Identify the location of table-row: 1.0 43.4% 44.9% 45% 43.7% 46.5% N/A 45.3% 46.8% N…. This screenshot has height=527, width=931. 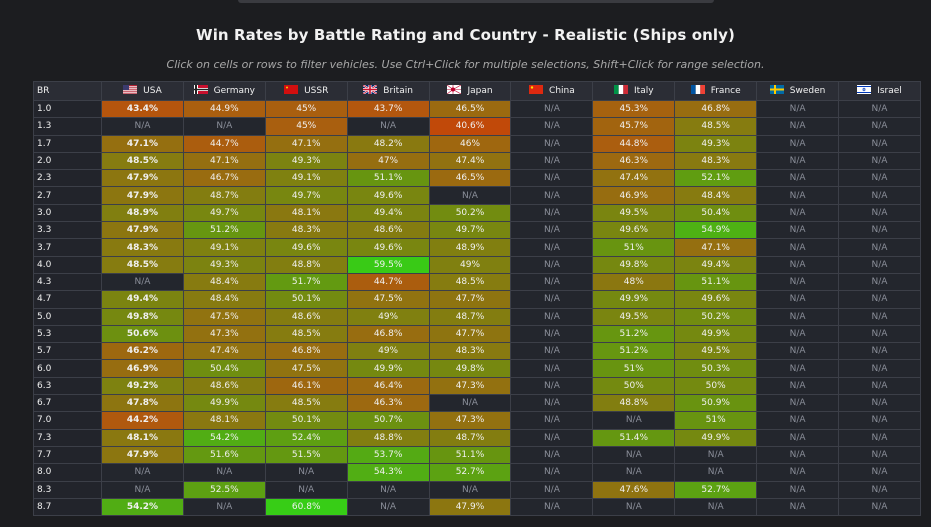
(477, 109).